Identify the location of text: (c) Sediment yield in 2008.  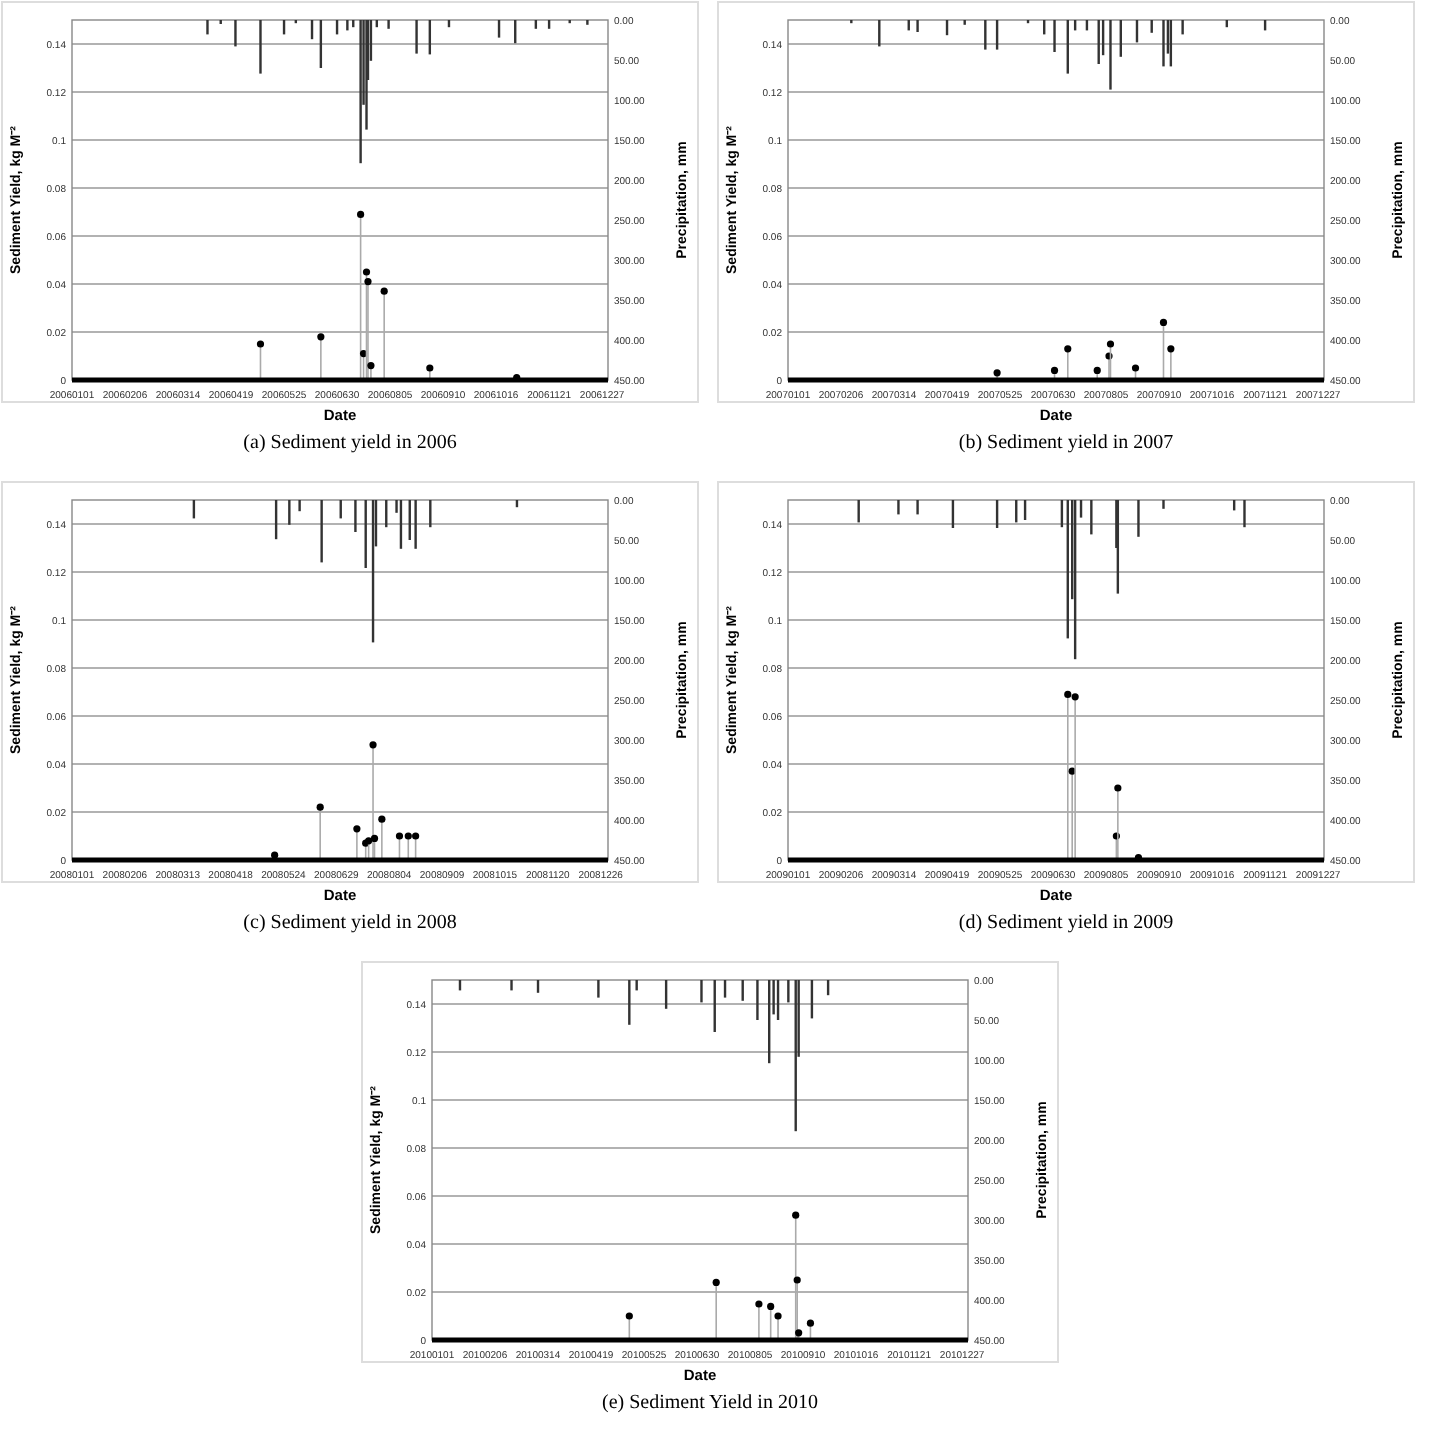
(350, 923).